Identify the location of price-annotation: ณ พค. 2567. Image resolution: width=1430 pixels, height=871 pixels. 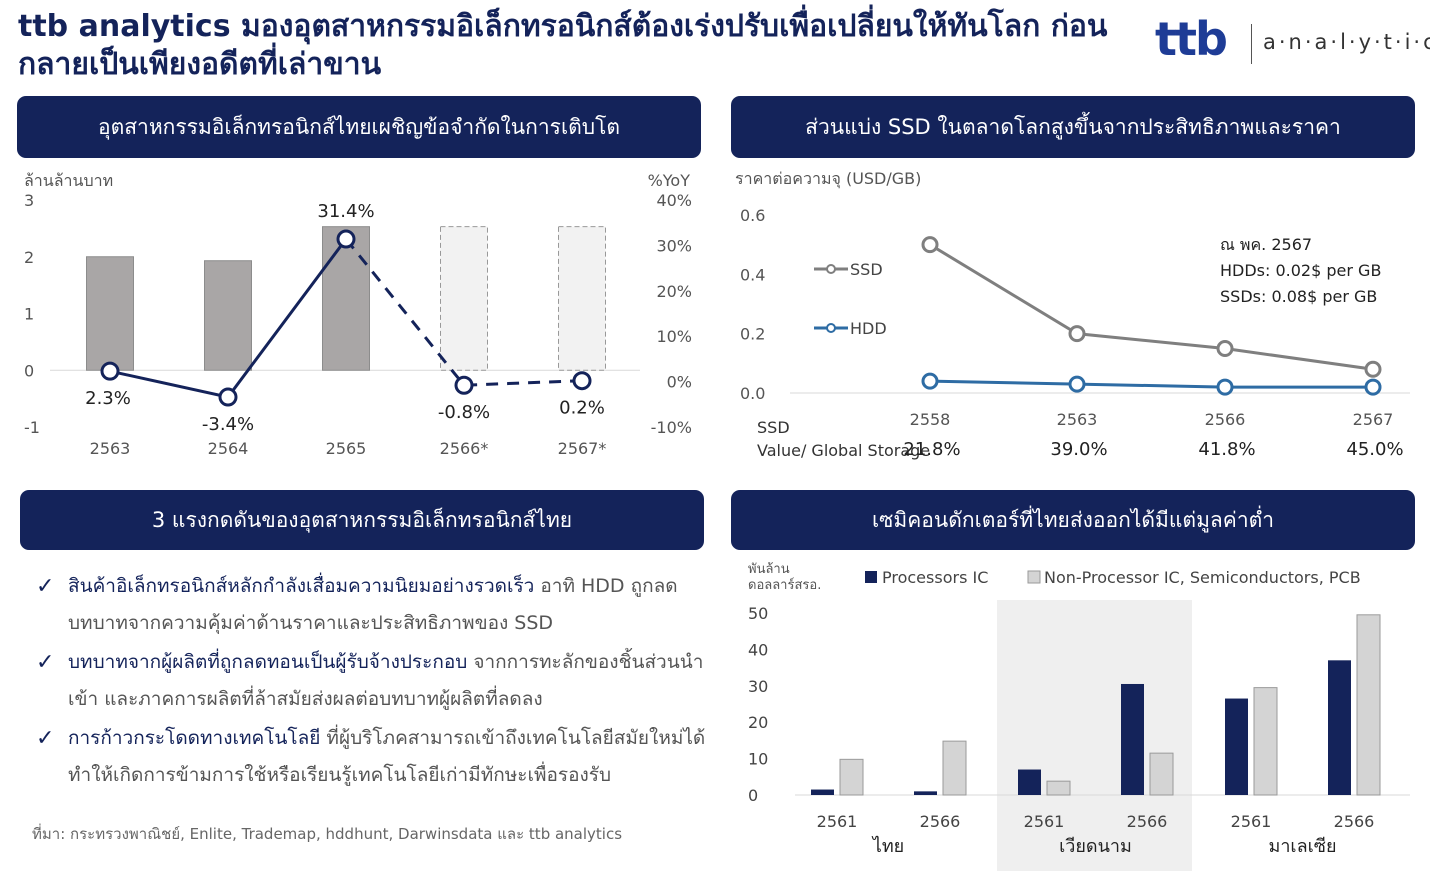
(1266, 244).